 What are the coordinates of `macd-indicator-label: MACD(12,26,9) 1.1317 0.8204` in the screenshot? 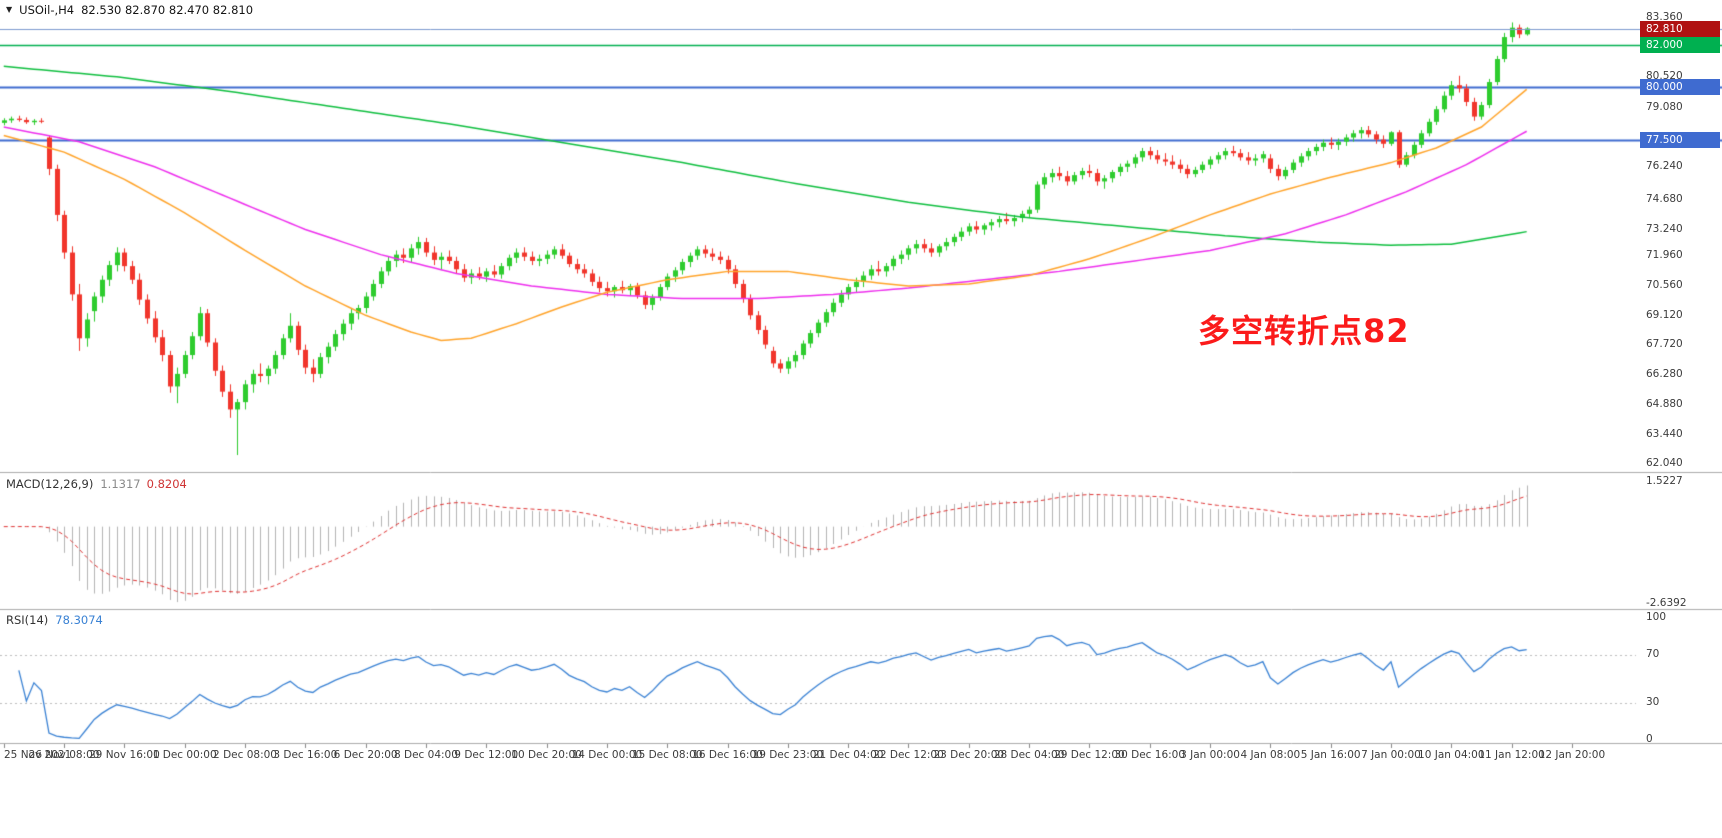 It's located at (96, 484).